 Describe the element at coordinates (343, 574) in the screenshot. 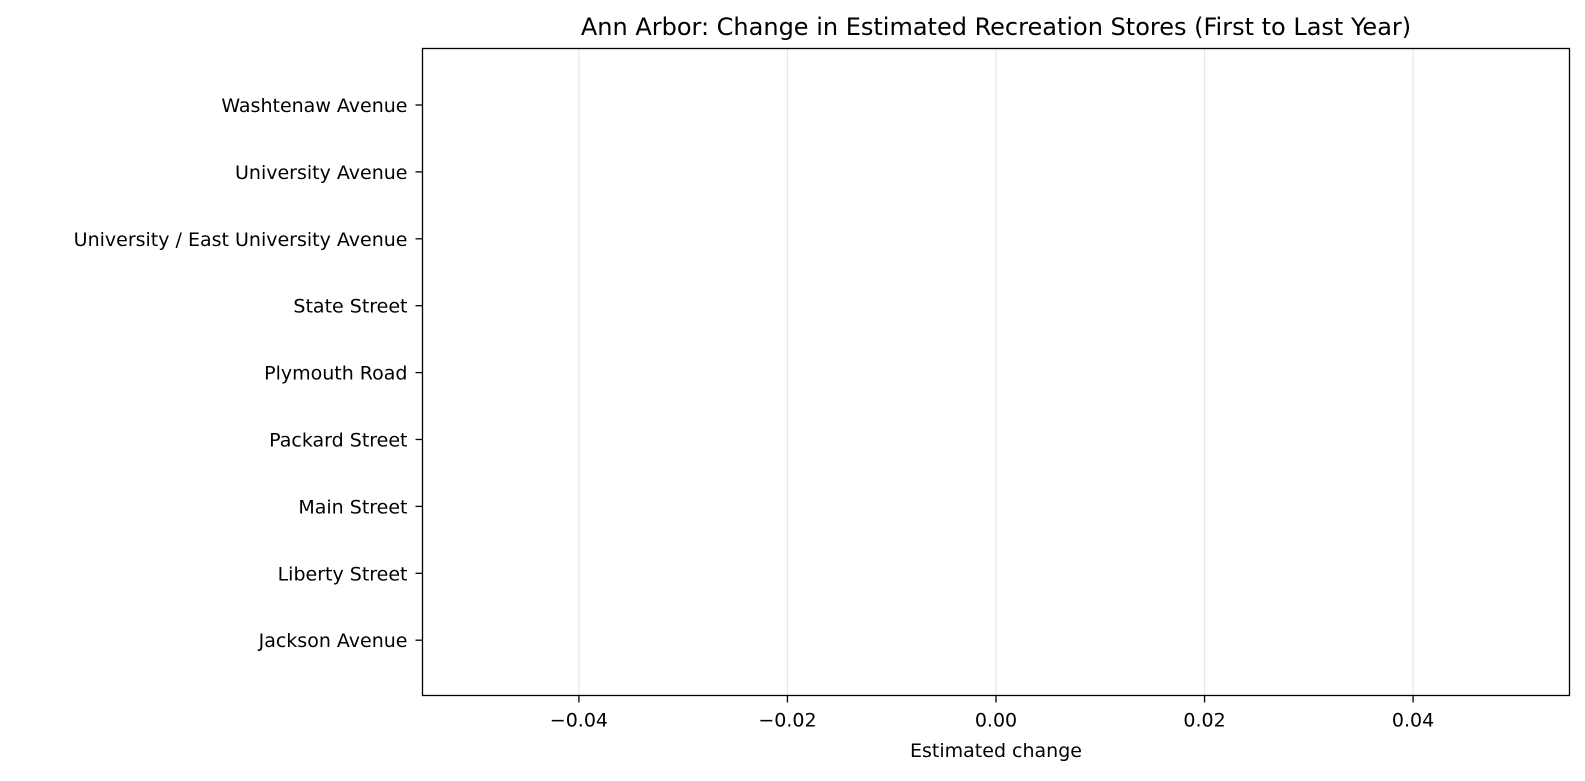

I see `y-tick-label: Liberty Street` at that location.